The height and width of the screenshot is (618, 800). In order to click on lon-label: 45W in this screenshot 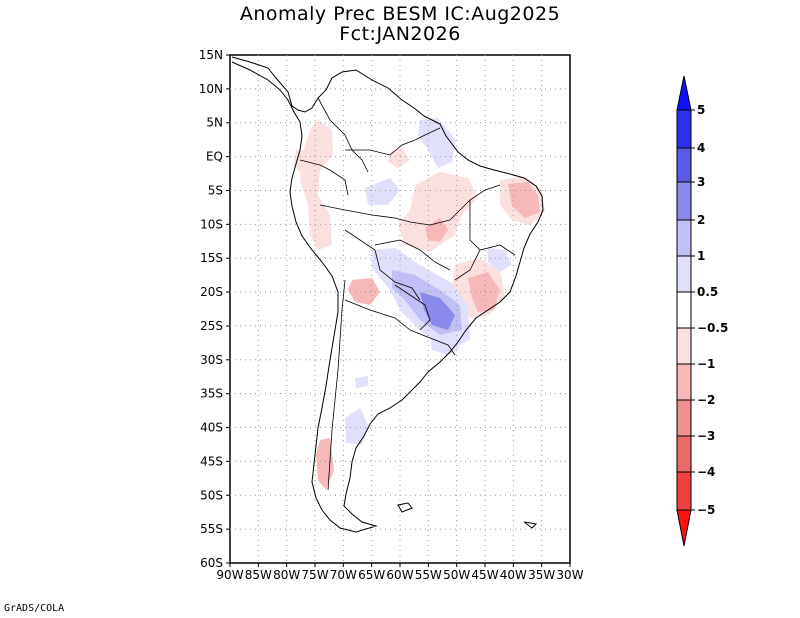, I will do `click(484, 575)`.